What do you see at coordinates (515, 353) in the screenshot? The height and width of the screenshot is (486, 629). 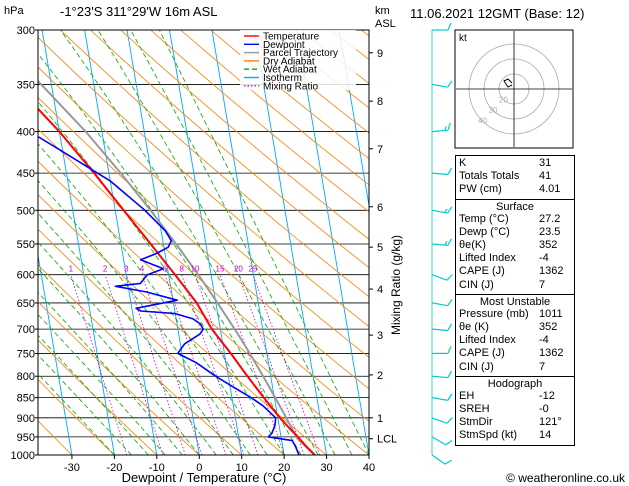 I see `index-row: CAPE (J) 1362` at bounding box center [515, 353].